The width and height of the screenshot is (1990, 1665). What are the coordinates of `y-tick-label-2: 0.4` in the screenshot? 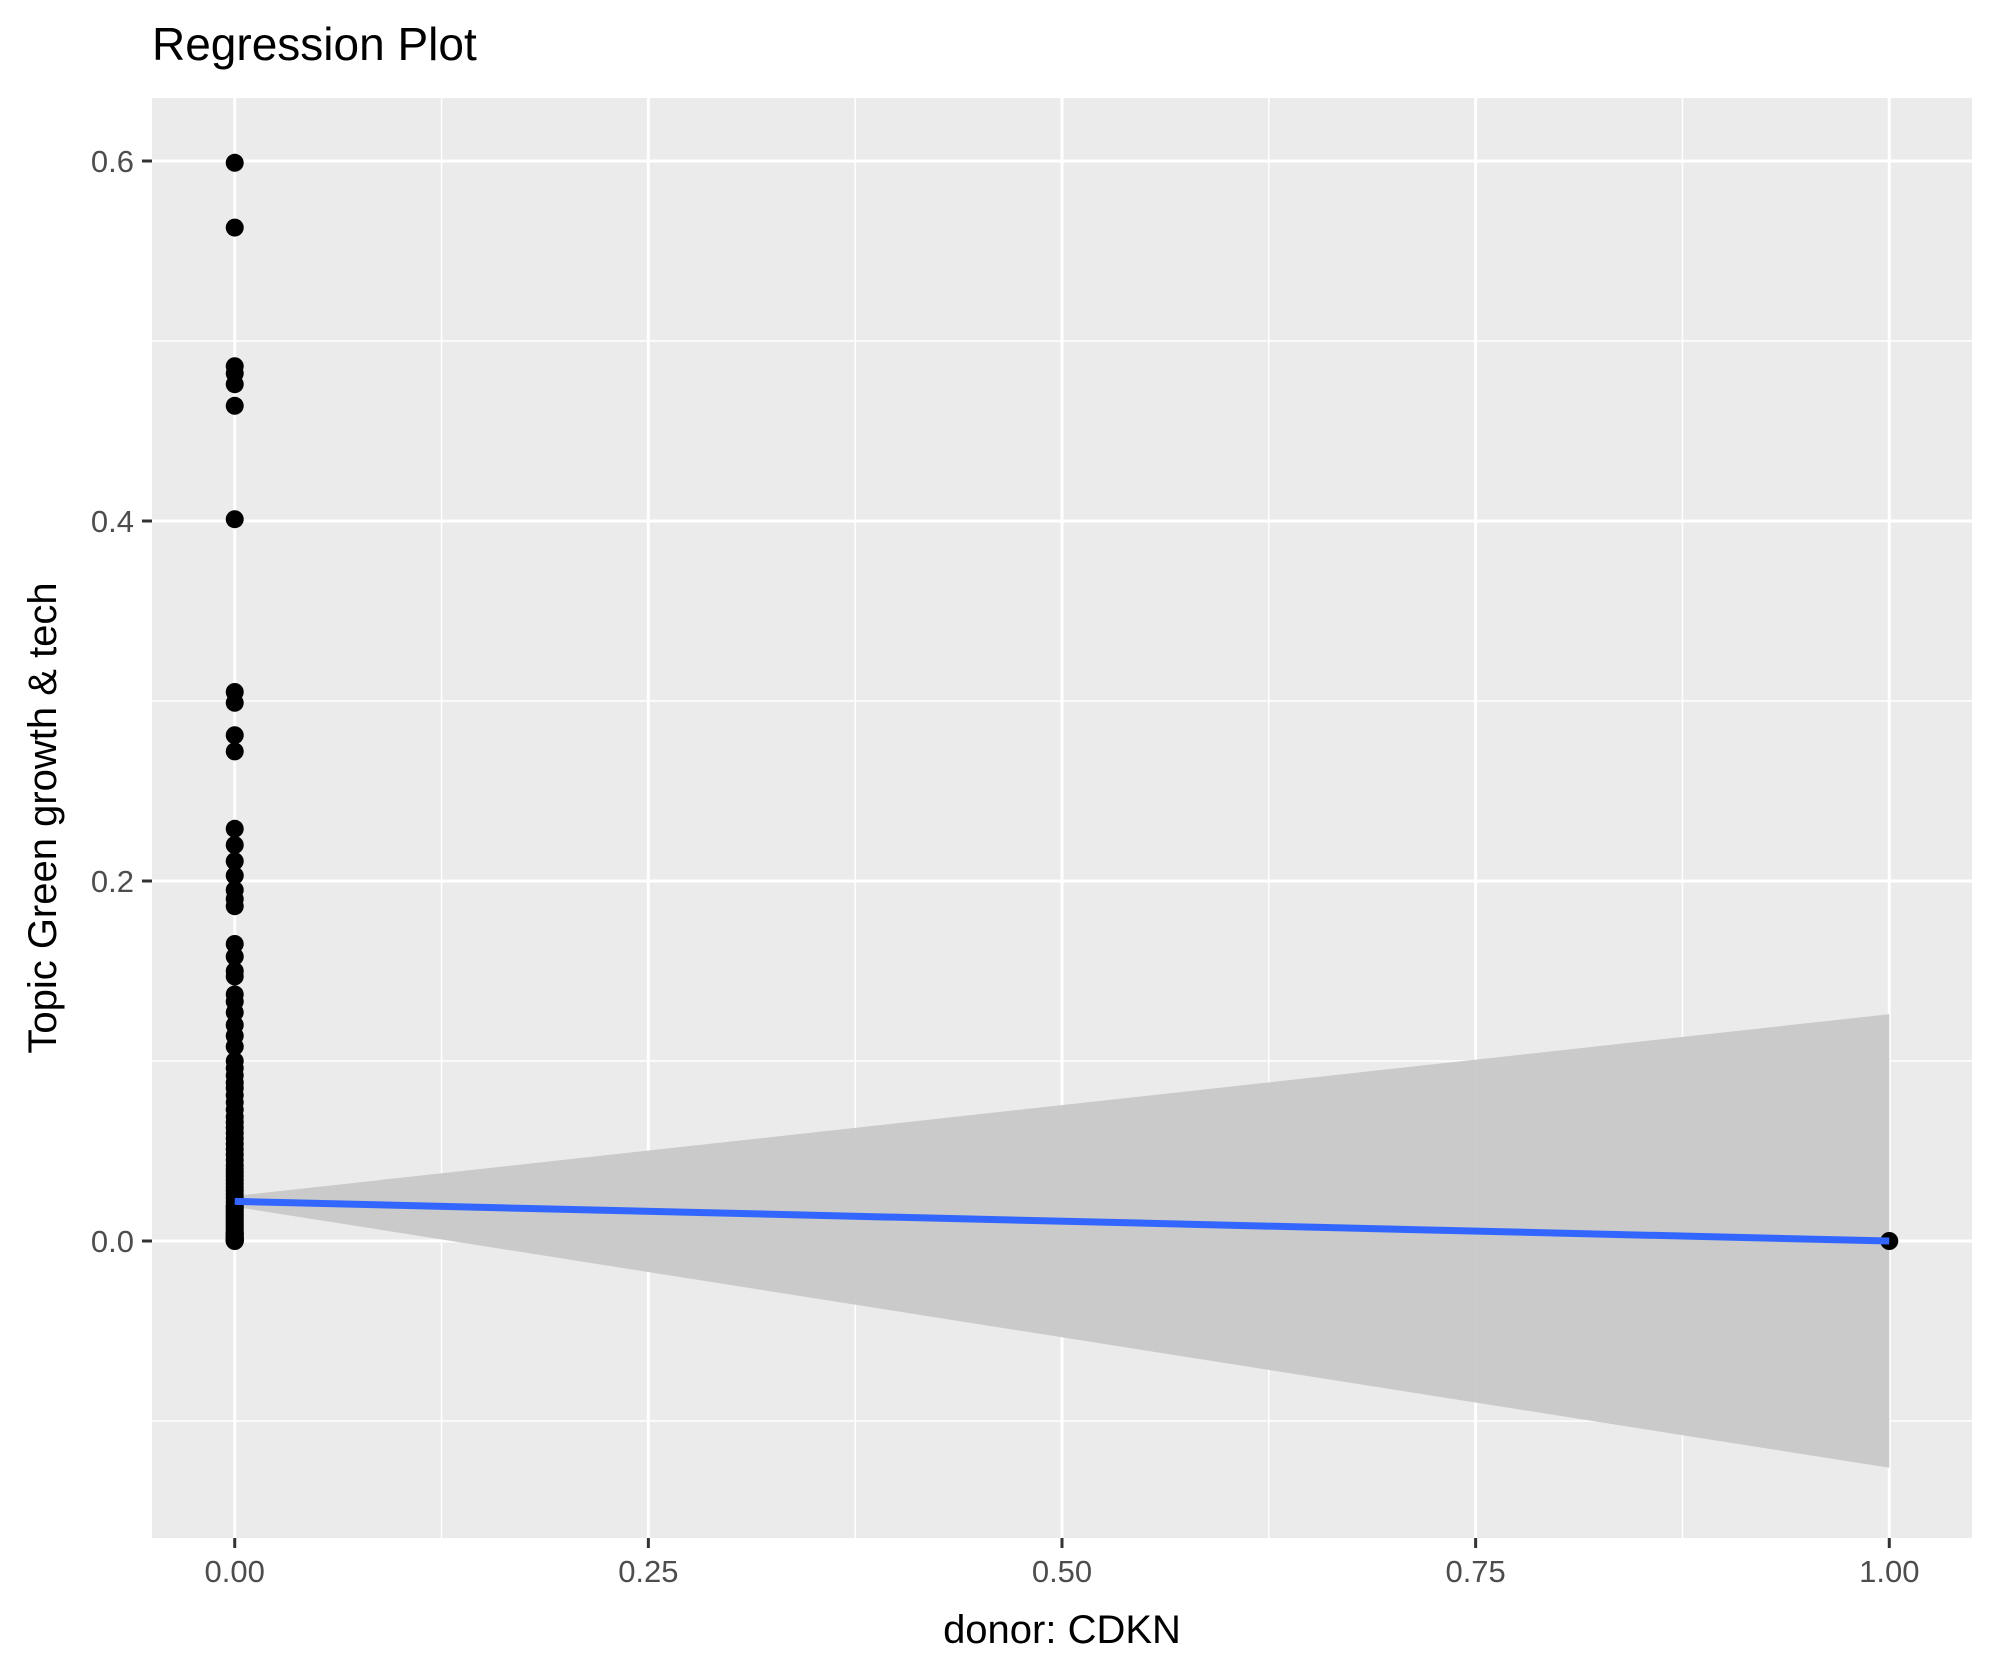 It's located at (112, 521).